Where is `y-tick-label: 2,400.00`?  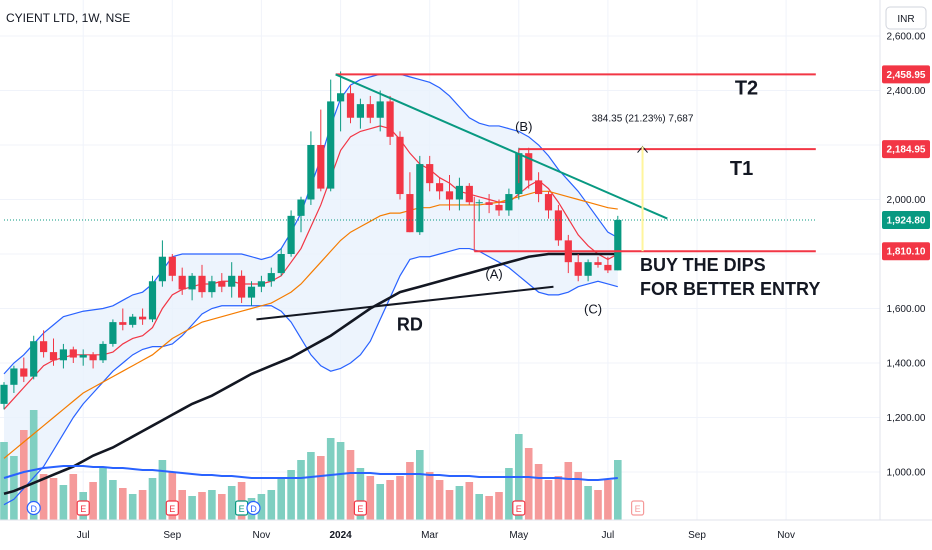 y-tick-label: 2,400.00 is located at coordinates (906, 91).